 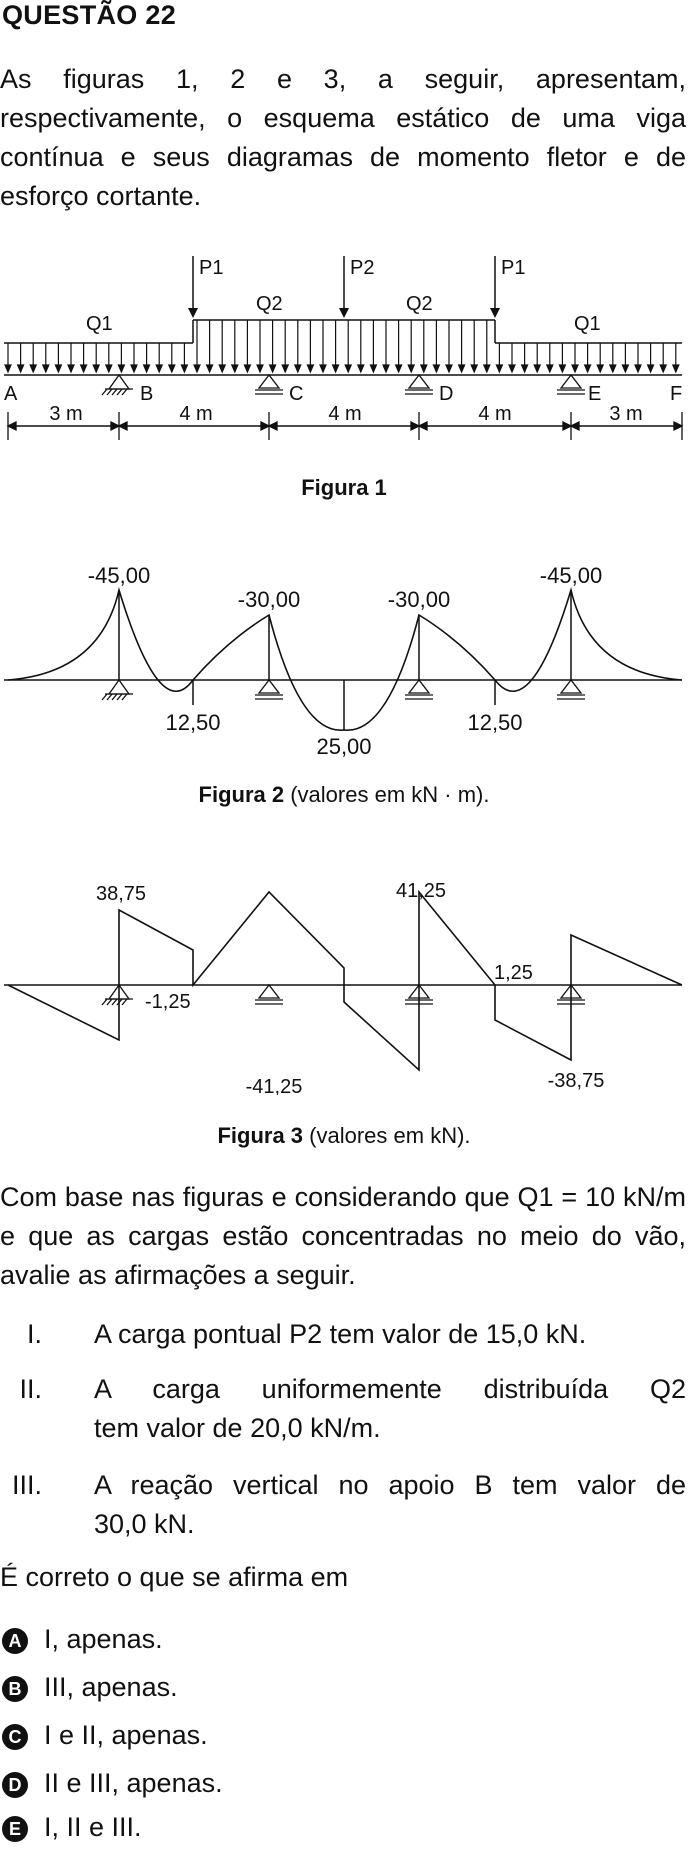 I want to click on span-ab: 3 m, so click(x=65, y=414).